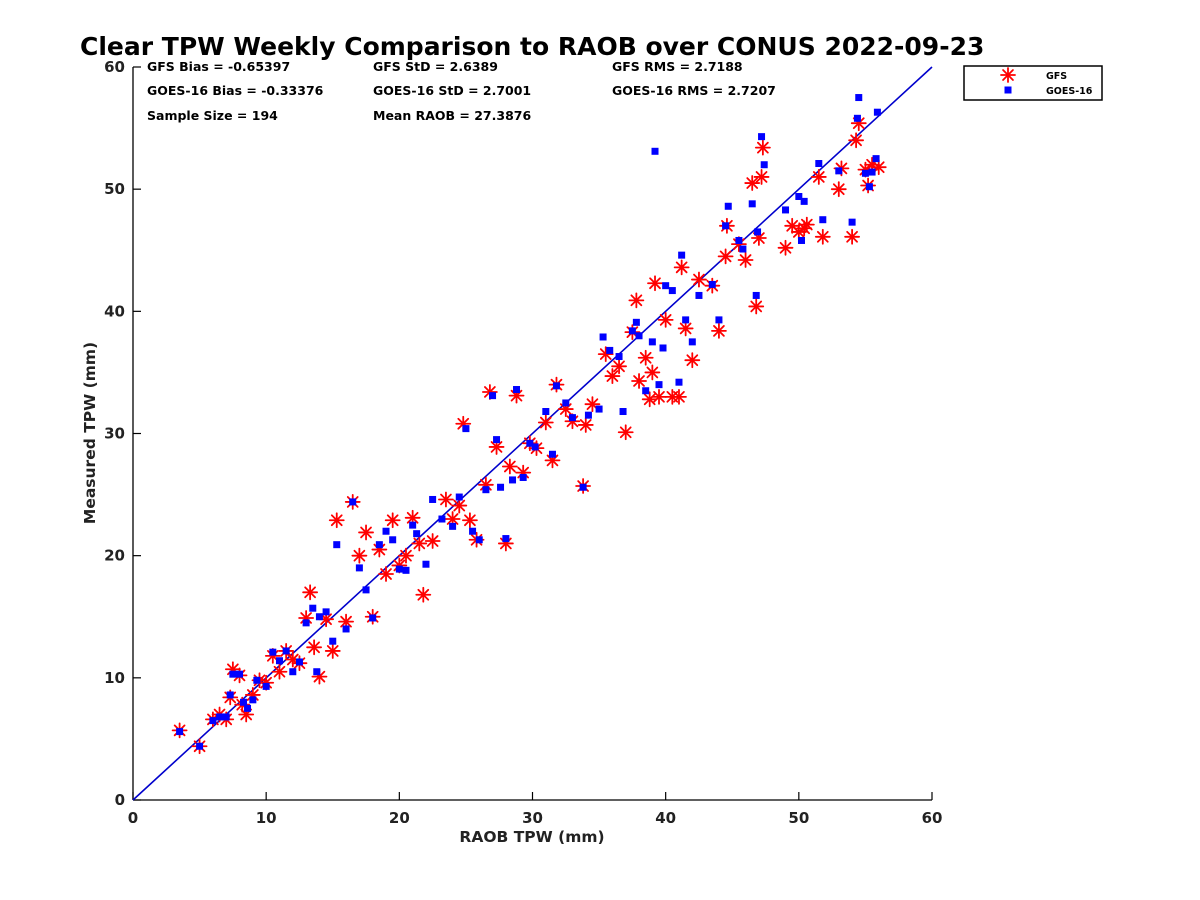  Describe the element at coordinates (114, 556) in the screenshot. I see `y-tick-label: 20` at that location.